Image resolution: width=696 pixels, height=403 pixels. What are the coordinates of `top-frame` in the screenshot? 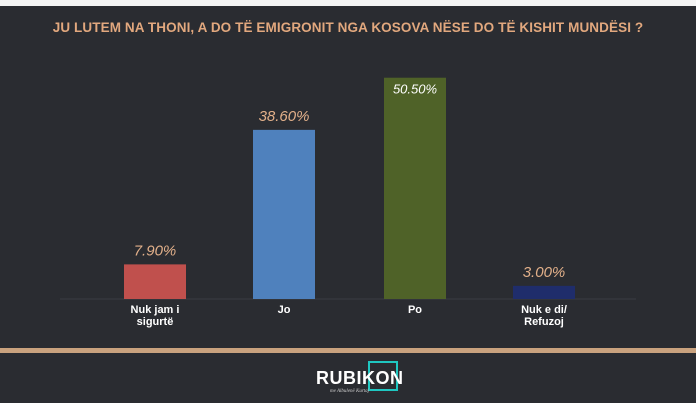 It's located at (348, 3).